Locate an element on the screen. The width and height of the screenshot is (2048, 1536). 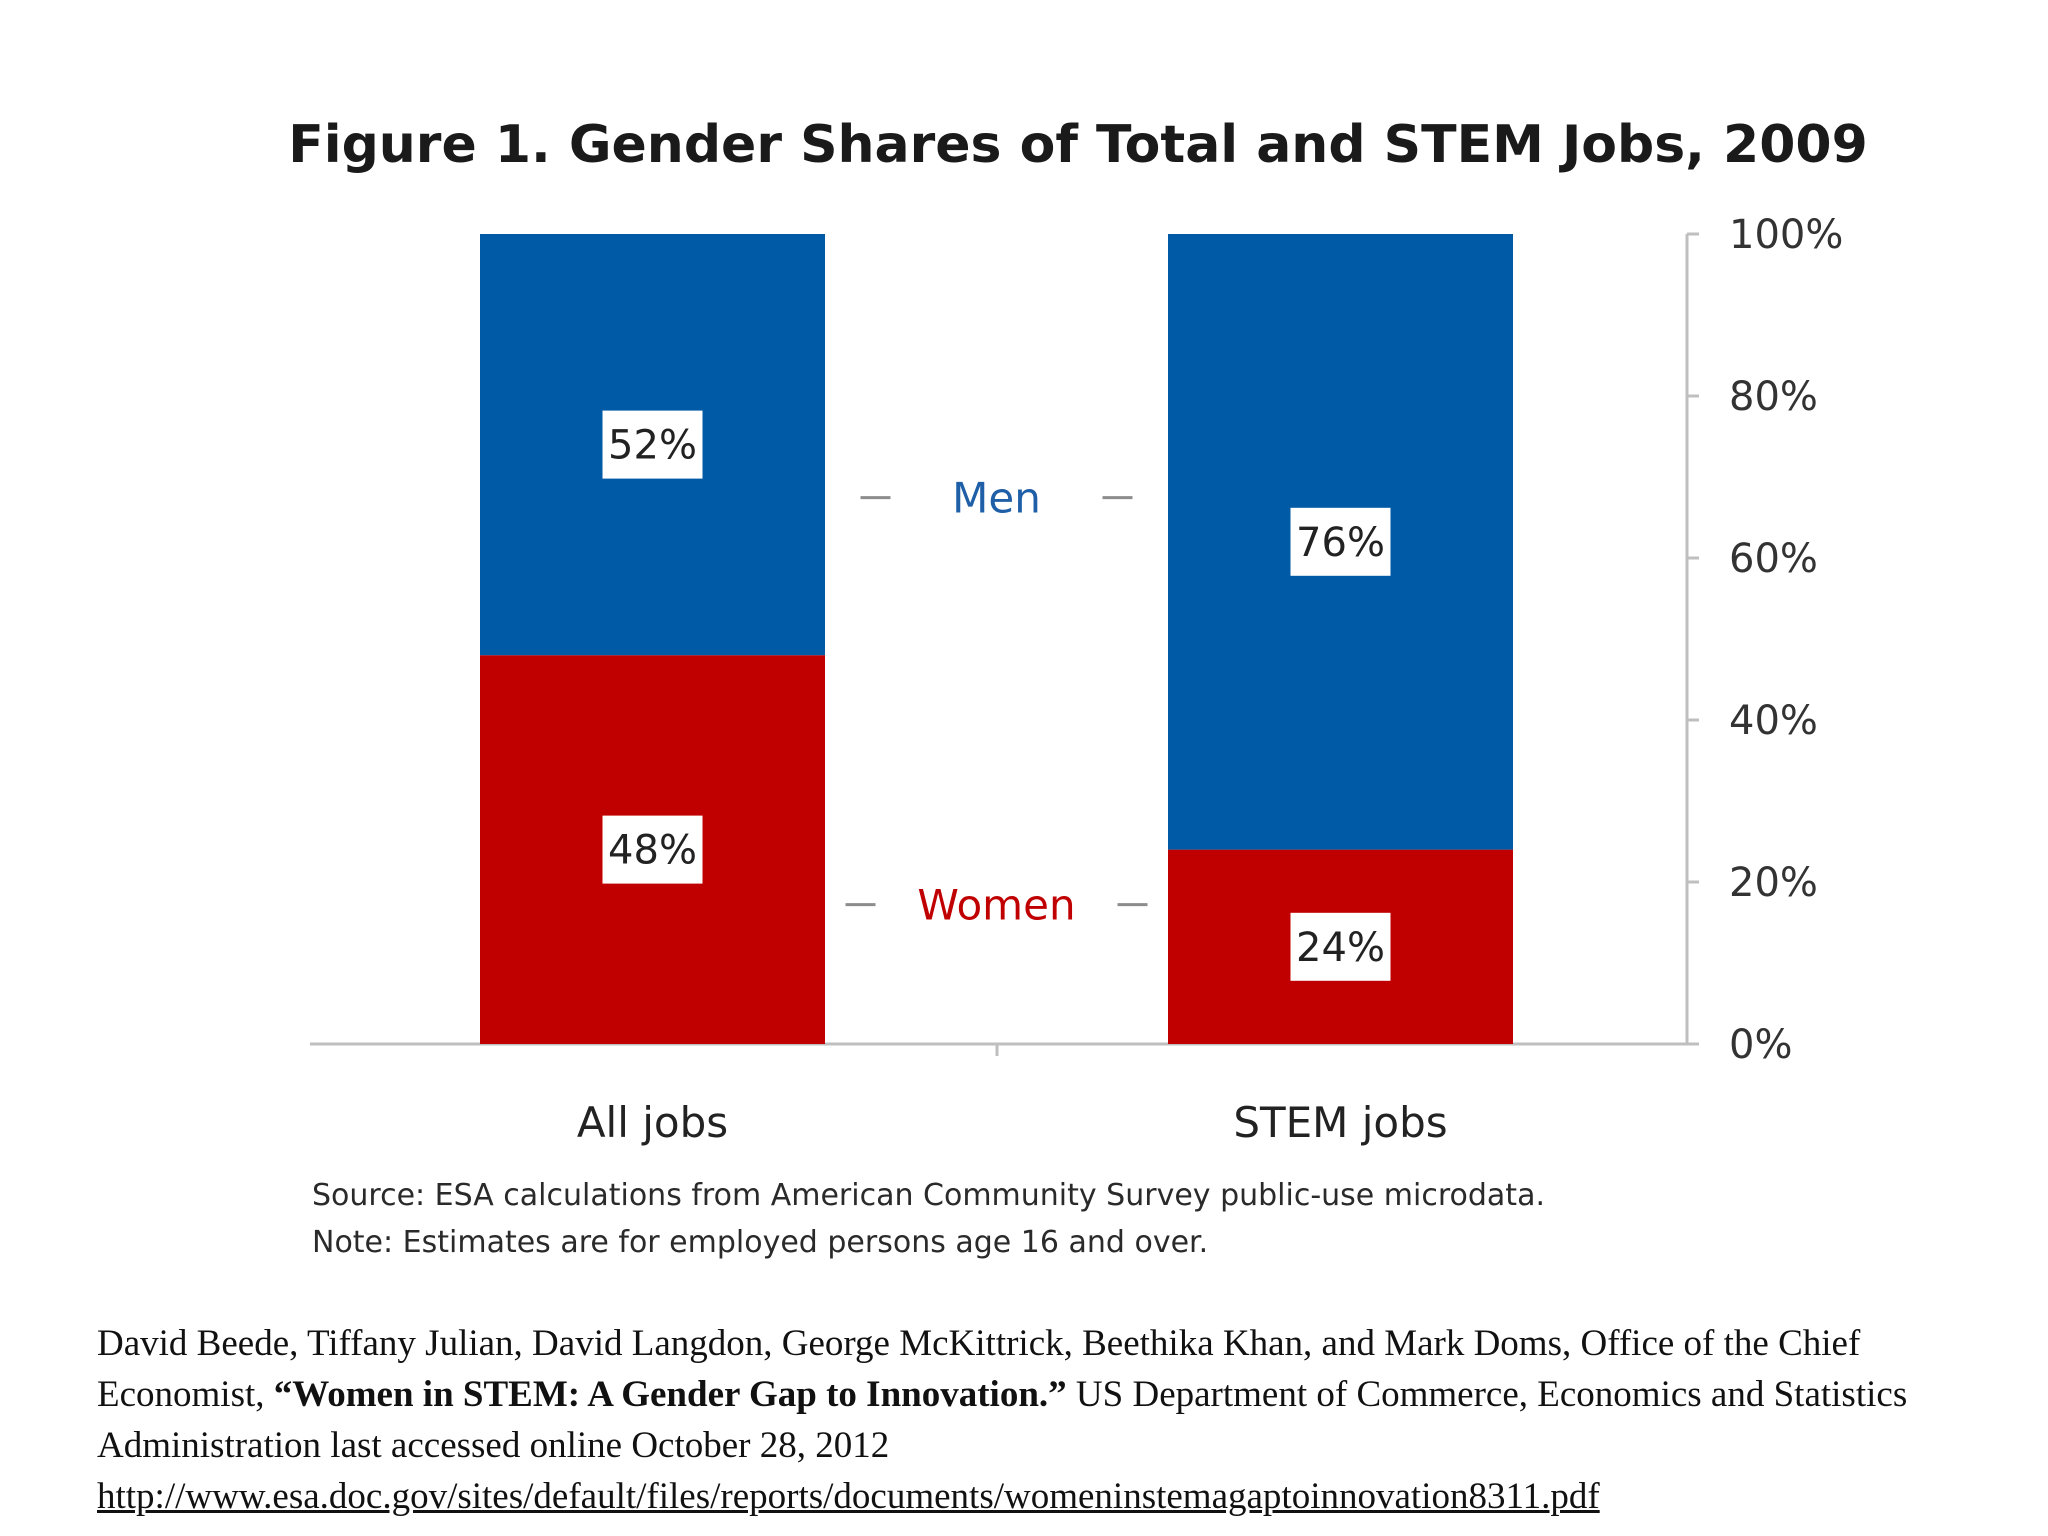
value-label-all-jobs-women: 48% is located at coordinates (652, 849).